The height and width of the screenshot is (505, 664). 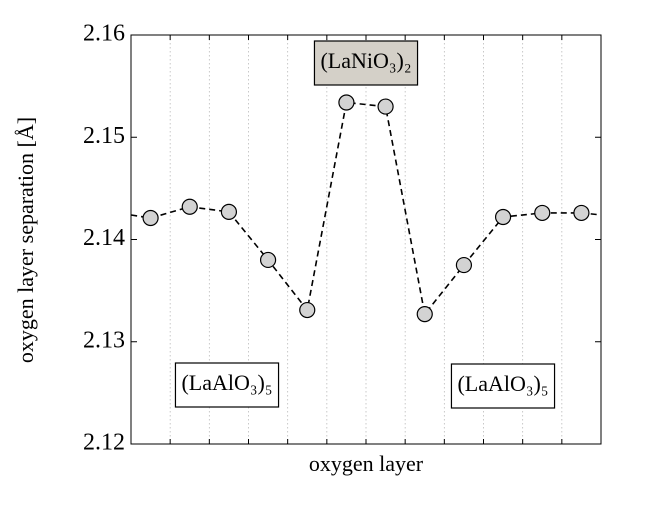 I want to click on x-axis-label: oxygen layer, so click(x=366, y=463).